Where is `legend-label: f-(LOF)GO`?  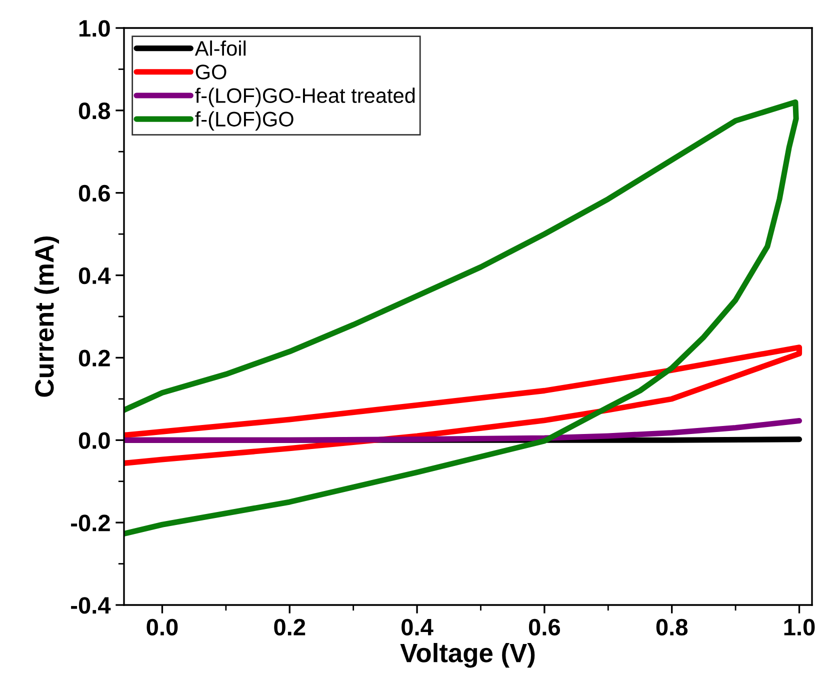
legend-label: f-(LOF)GO is located at coordinates (244, 121).